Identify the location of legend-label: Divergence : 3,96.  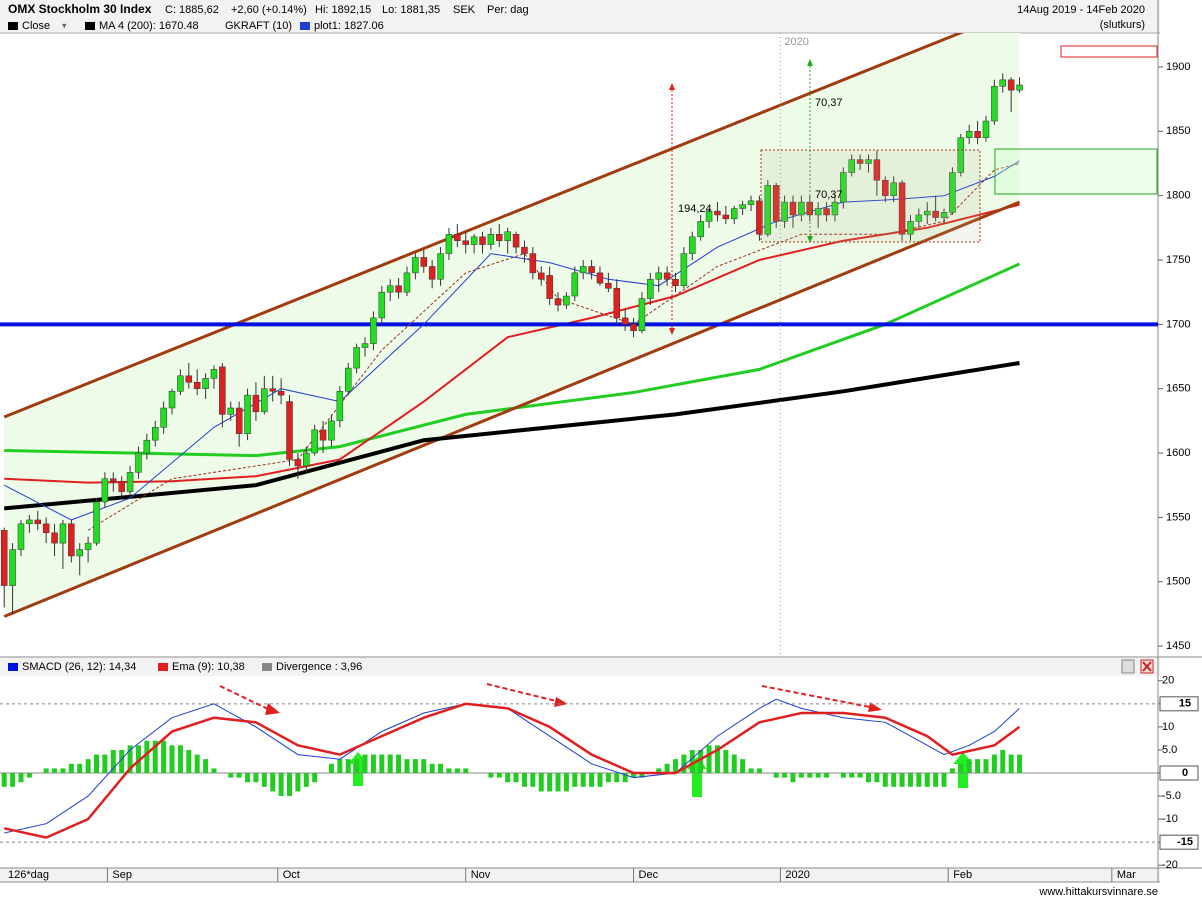
(319, 667).